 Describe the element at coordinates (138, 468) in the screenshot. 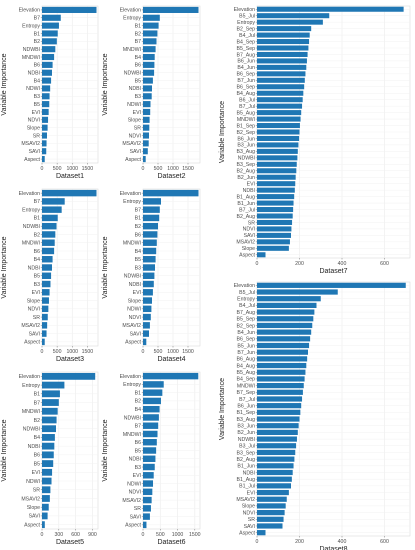

I see `category-label: B3` at that location.